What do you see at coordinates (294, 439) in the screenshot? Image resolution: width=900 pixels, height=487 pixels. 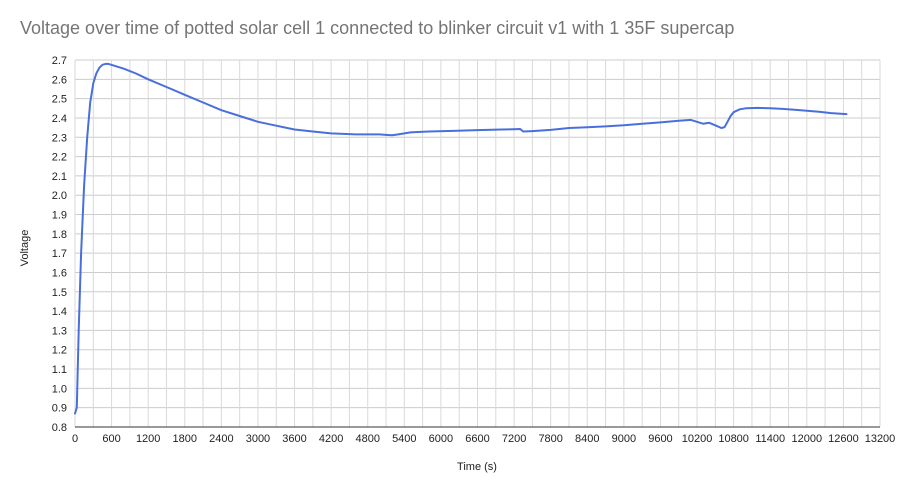 I see `x-tick-label: 3600` at bounding box center [294, 439].